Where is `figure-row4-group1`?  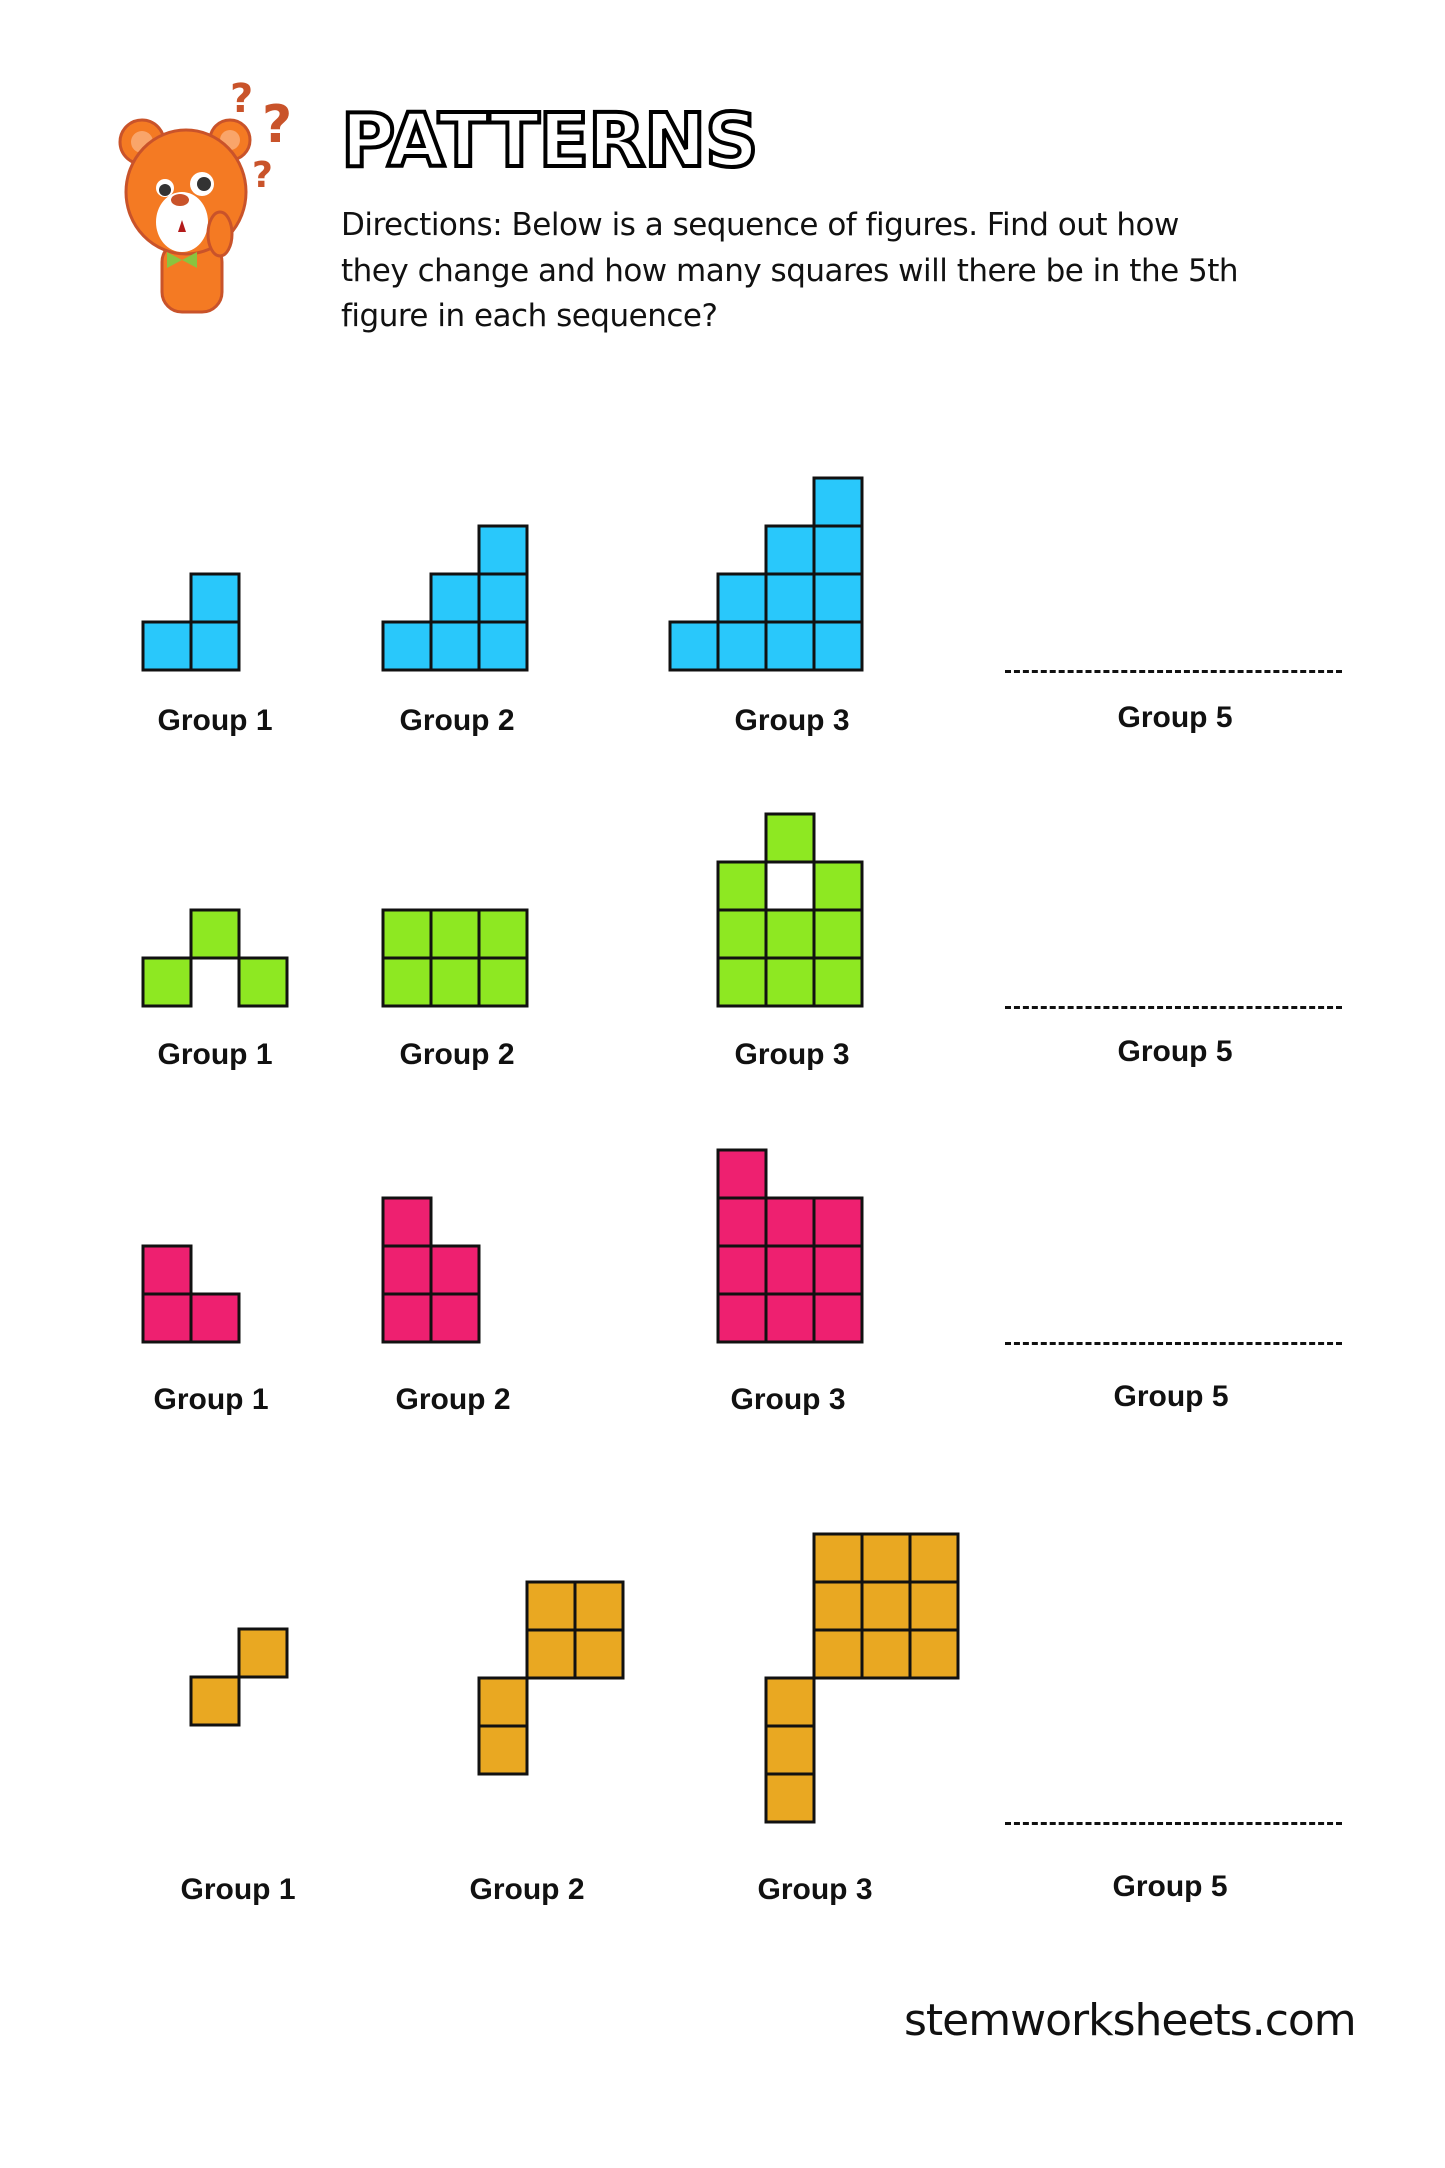
figure-row4-group1 is located at coordinates (239, 1677).